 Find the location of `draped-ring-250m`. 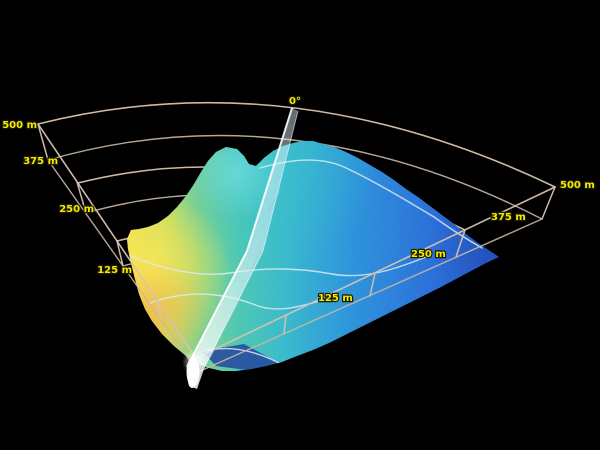

draped-ring-250m is located at coordinates (277, 263).